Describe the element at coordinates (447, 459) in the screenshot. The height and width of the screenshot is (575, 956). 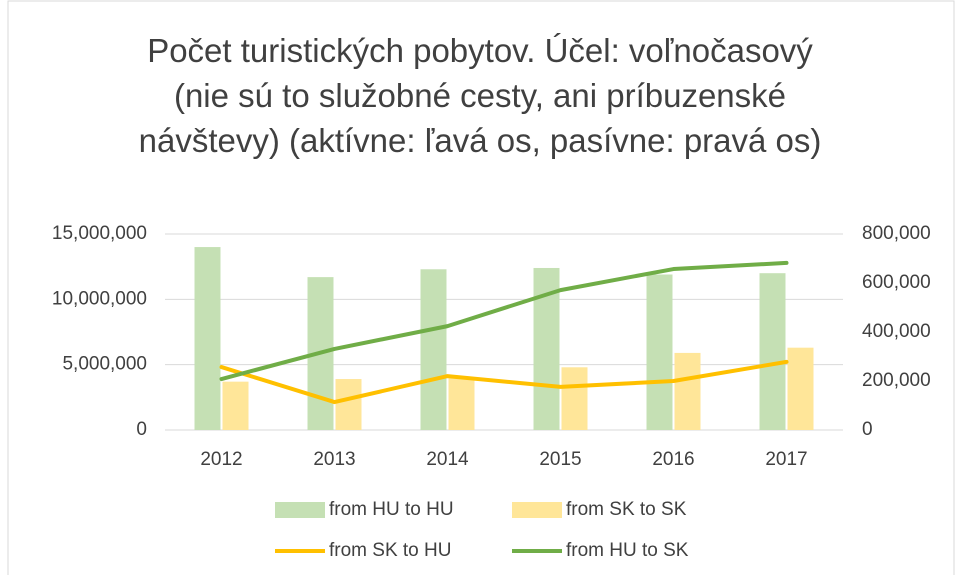
I see `x-tick-label: 2014` at that location.